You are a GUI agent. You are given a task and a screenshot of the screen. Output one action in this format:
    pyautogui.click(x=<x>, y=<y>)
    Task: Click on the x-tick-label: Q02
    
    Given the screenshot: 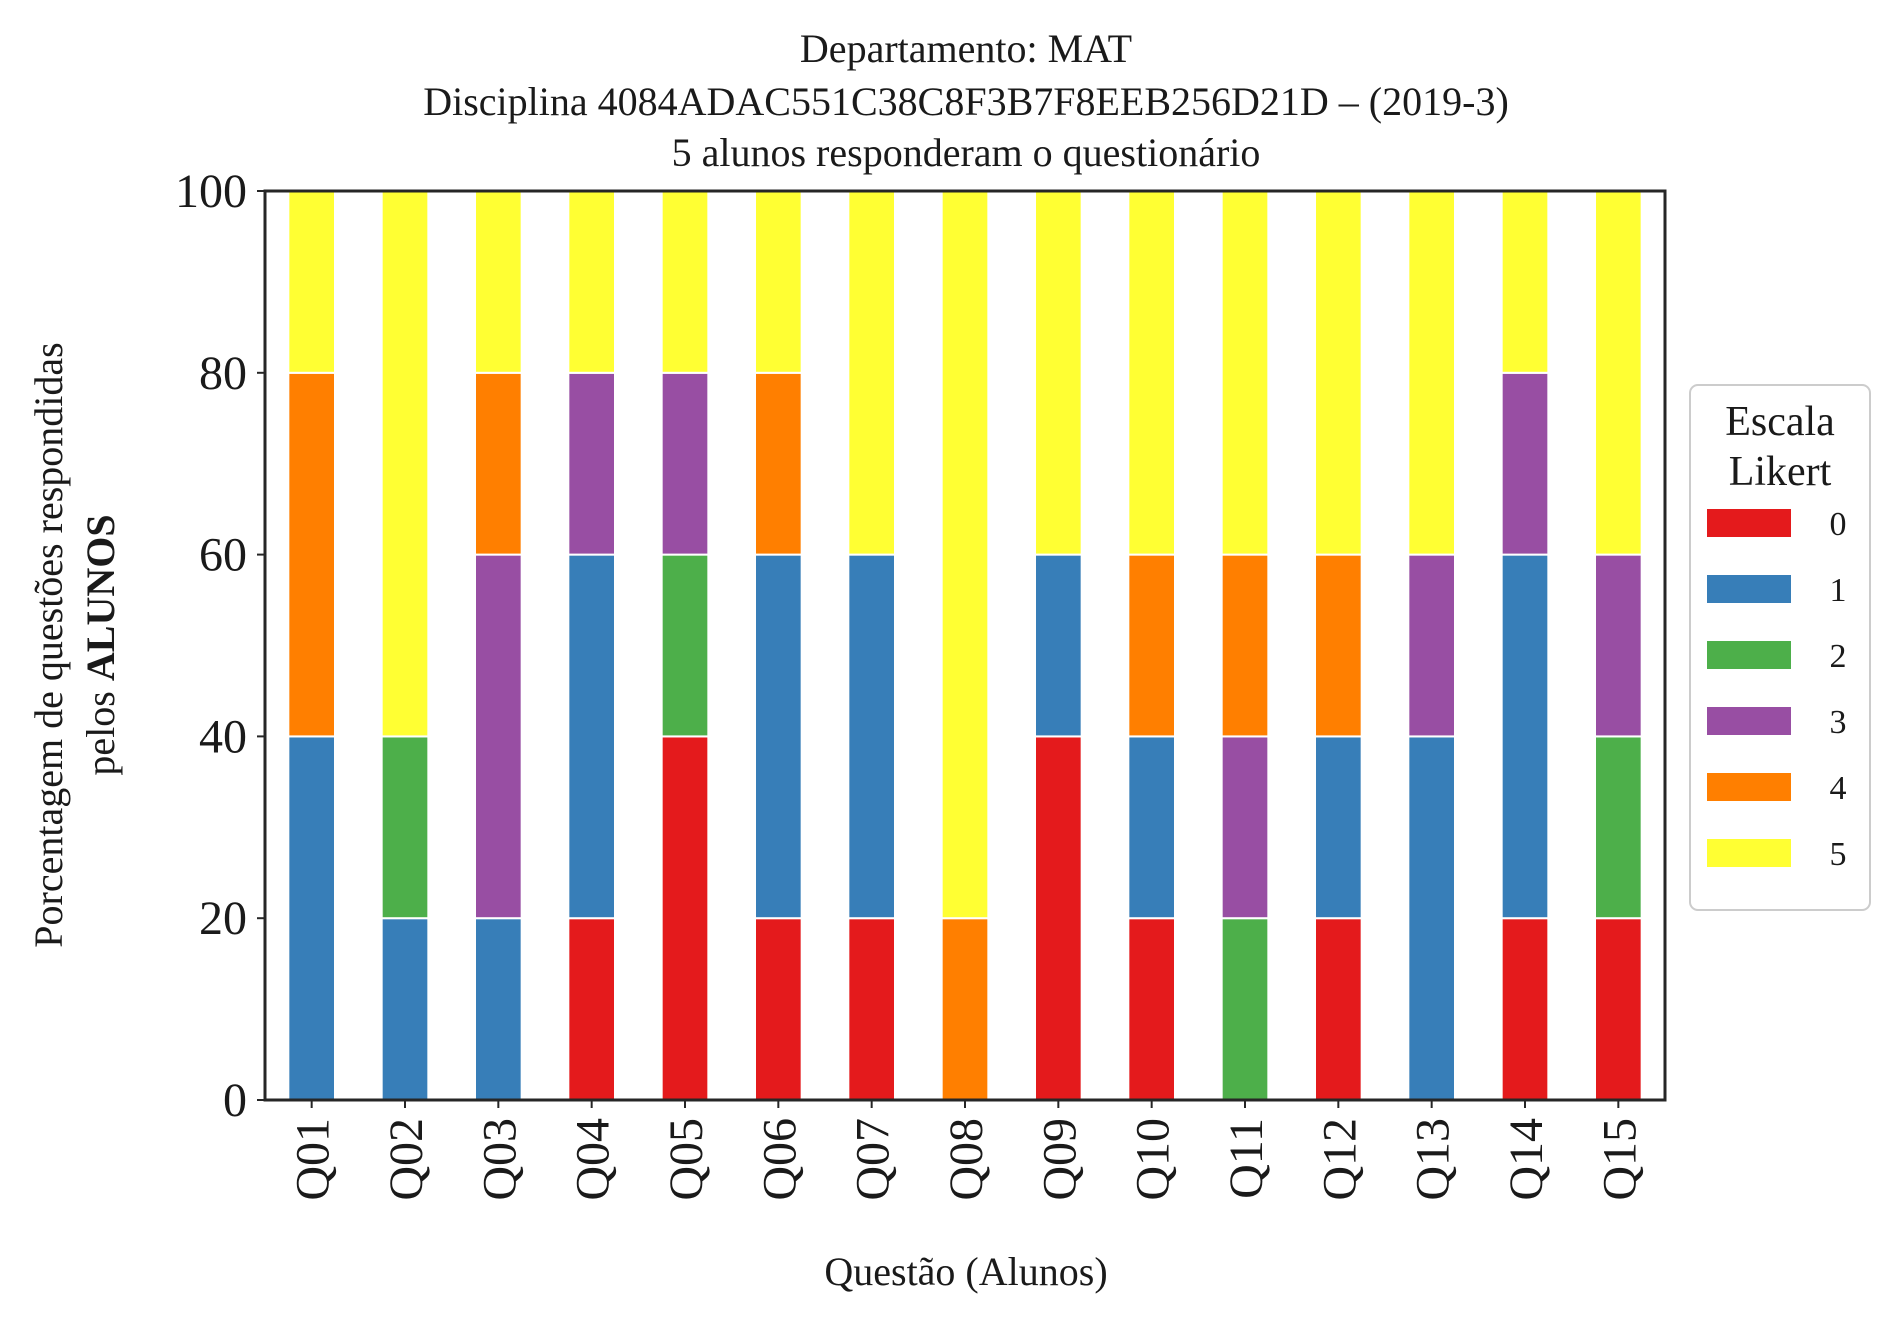 What is the action you would take?
    pyautogui.click(x=406, y=1159)
    